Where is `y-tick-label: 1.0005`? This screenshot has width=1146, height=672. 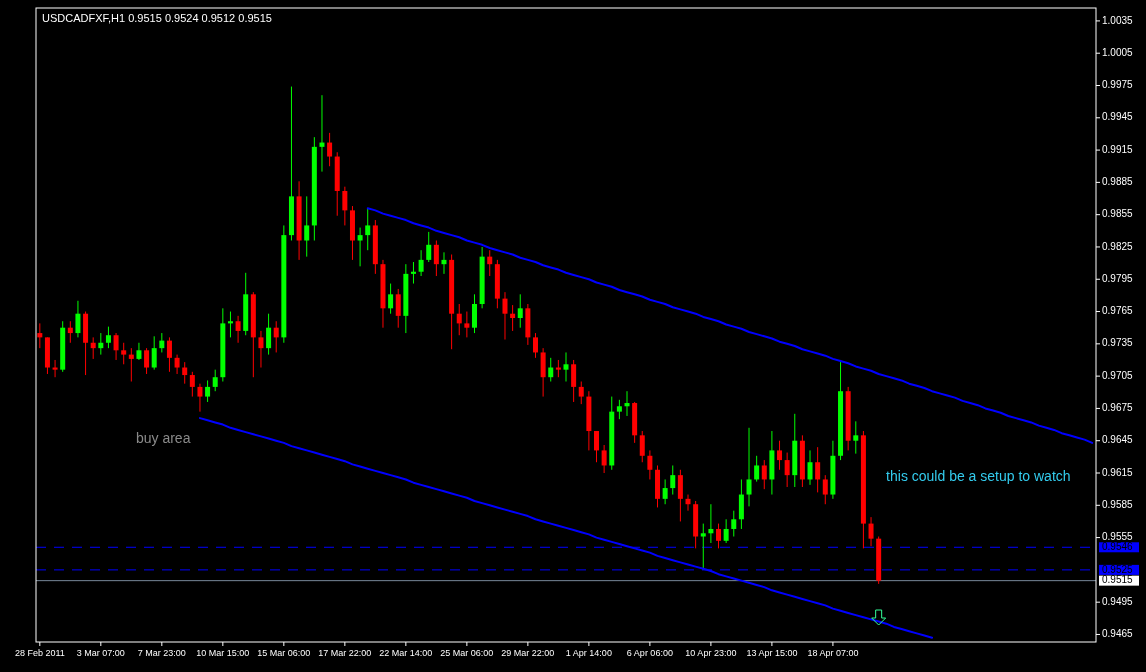 y-tick-label: 1.0005 is located at coordinates (1118, 52).